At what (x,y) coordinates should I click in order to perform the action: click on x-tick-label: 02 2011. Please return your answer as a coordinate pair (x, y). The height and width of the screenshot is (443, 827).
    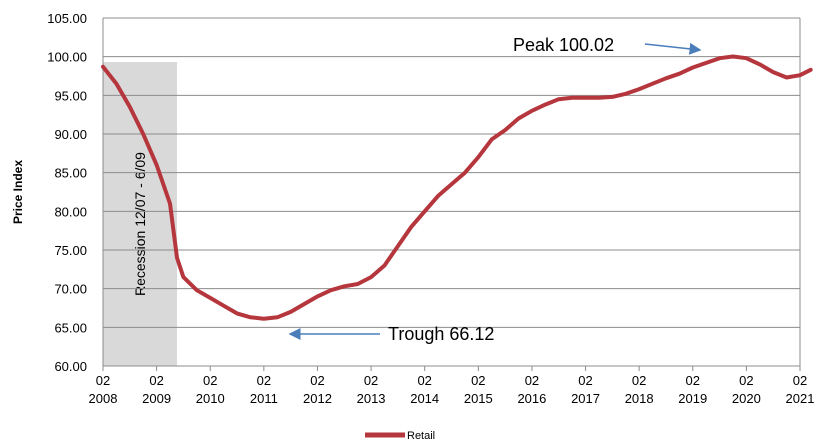
    Looking at the image, I should click on (264, 389).